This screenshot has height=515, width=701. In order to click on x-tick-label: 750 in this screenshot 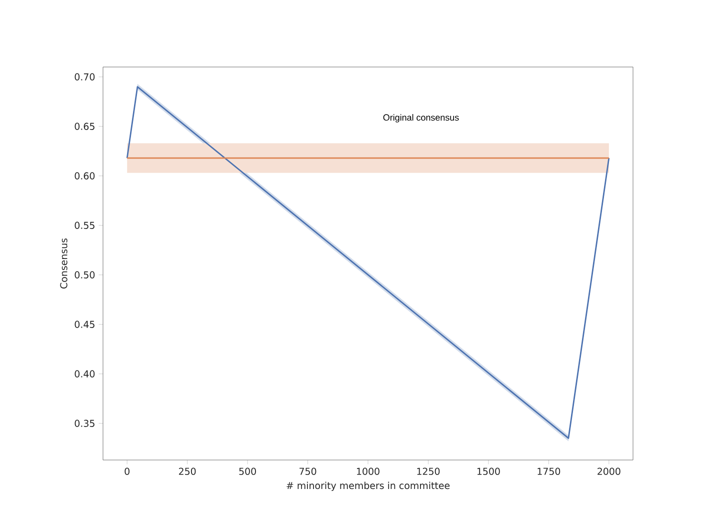, I will do `click(308, 471)`.